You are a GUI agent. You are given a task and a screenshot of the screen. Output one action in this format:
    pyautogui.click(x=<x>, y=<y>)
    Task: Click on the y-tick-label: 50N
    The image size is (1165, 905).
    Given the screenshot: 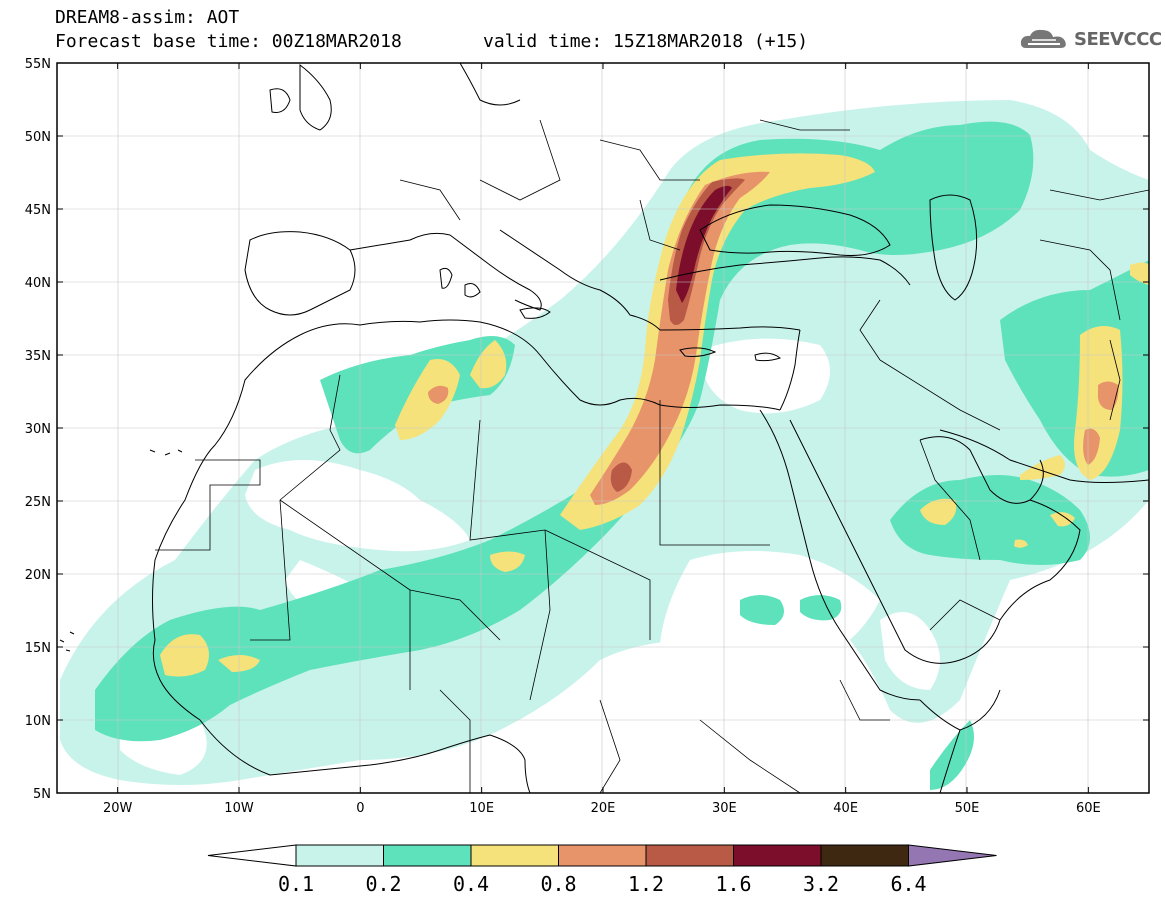 What is the action you would take?
    pyautogui.click(x=38, y=137)
    